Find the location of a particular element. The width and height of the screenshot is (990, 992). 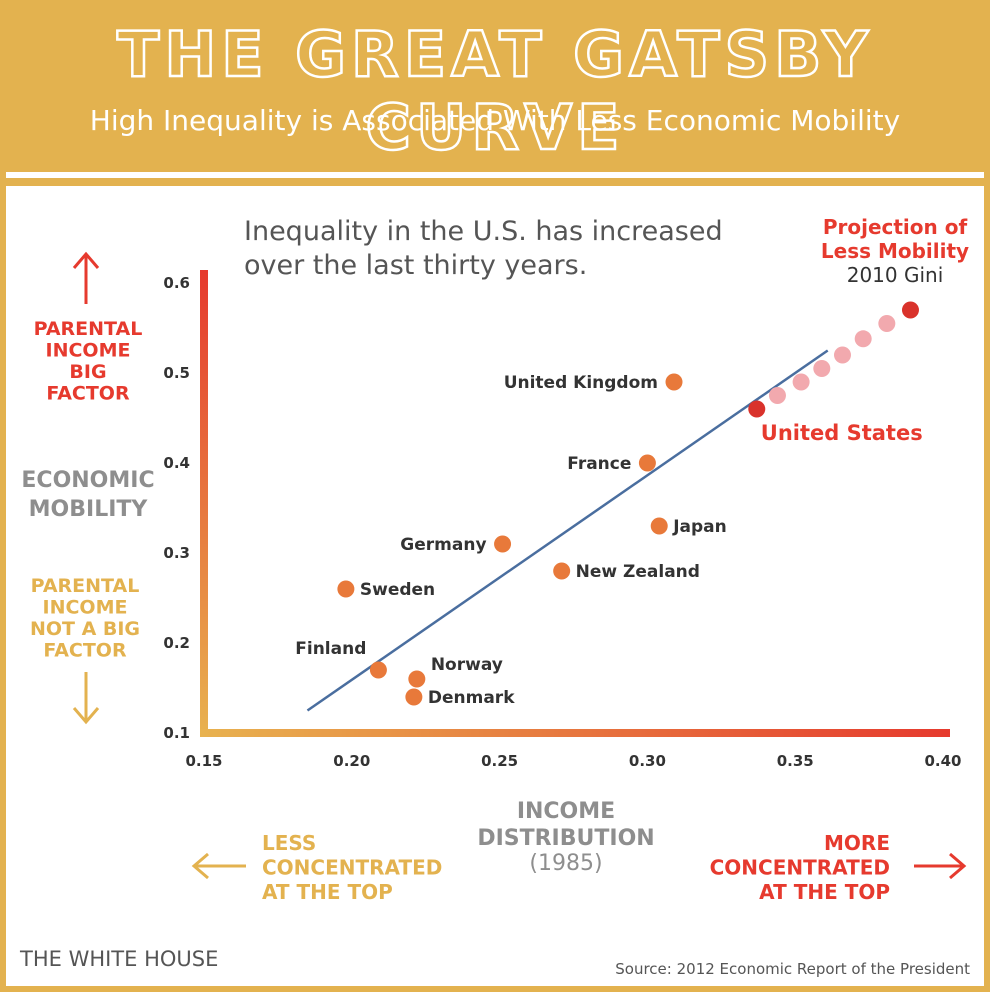

point-norway is located at coordinates (417, 679).